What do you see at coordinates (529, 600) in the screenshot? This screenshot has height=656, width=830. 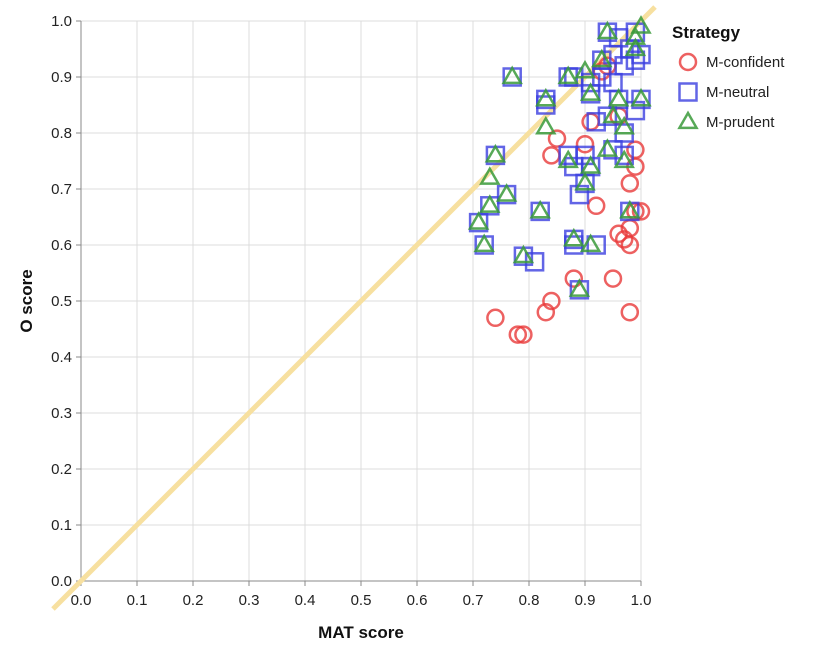 I see `x-tick-label: 0.8` at bounding box center [529, 600].